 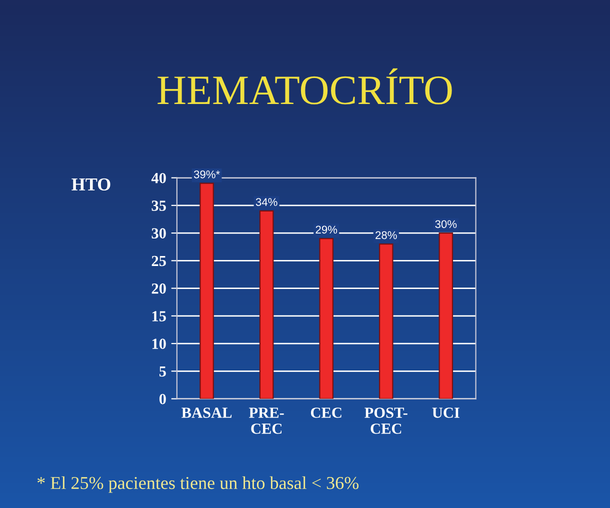 I want to click on y-tick-label: 15, so click(x=159, y=316).